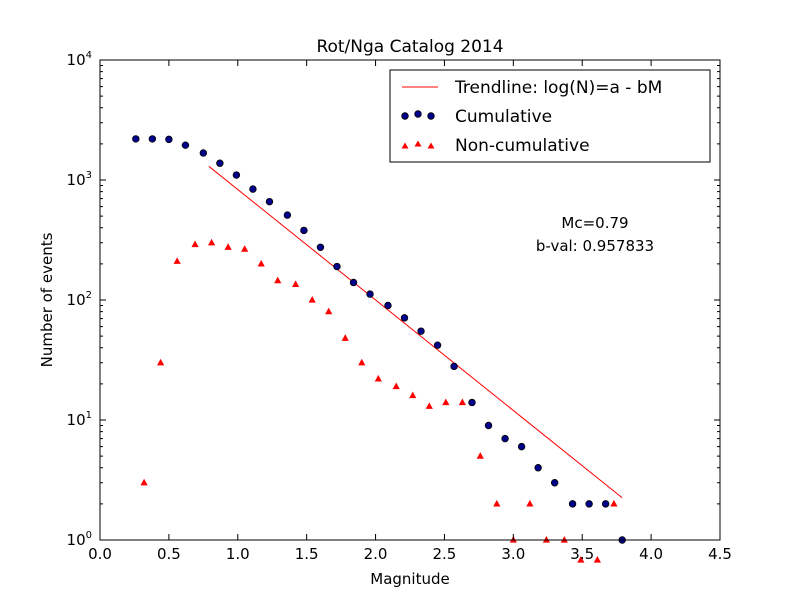  I want to click on legend-label-cumulative: Cumulative, so click(503, 117).